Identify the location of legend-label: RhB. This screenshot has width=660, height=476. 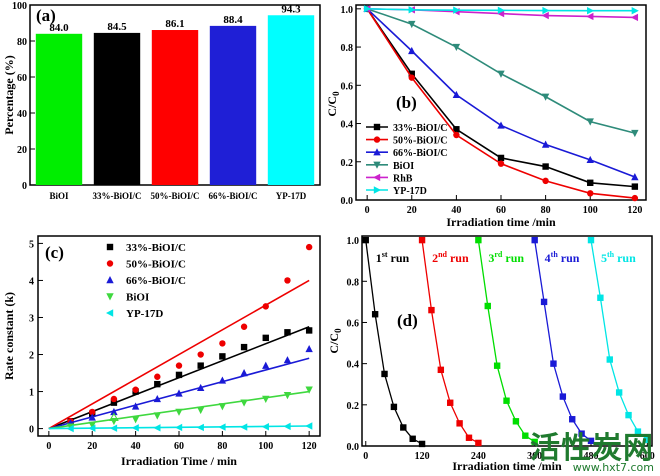
(403, 178).